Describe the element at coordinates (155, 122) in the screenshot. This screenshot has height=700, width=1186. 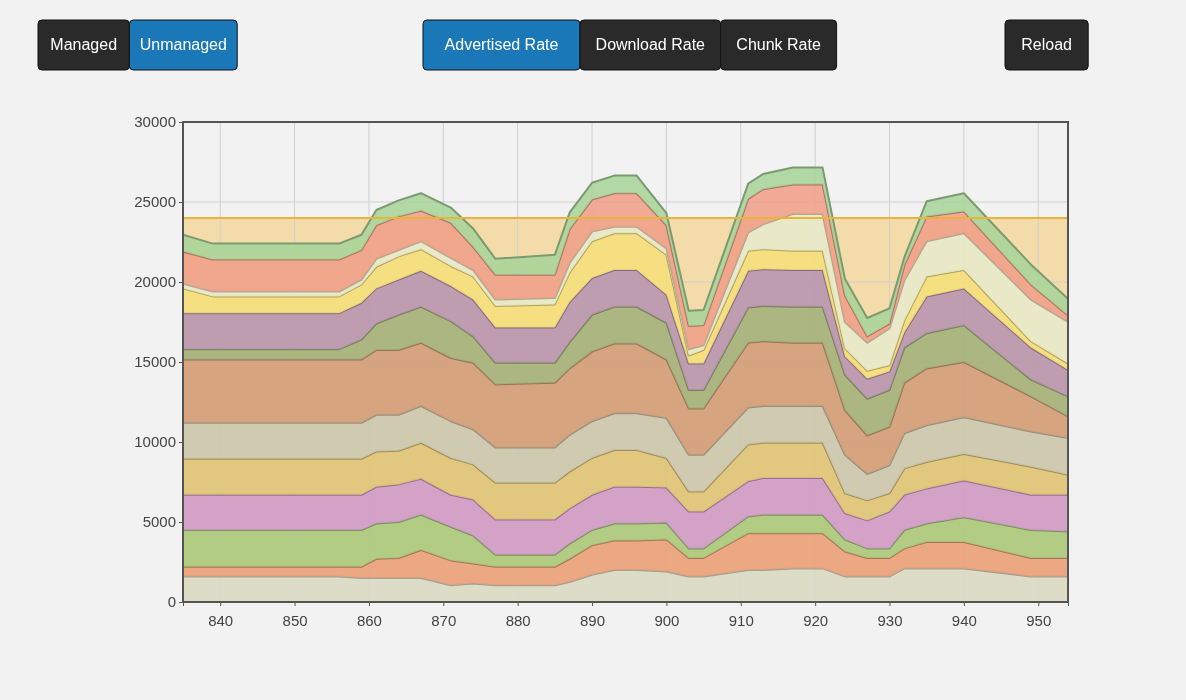
I see `y-tick-label: 30000` at that location.